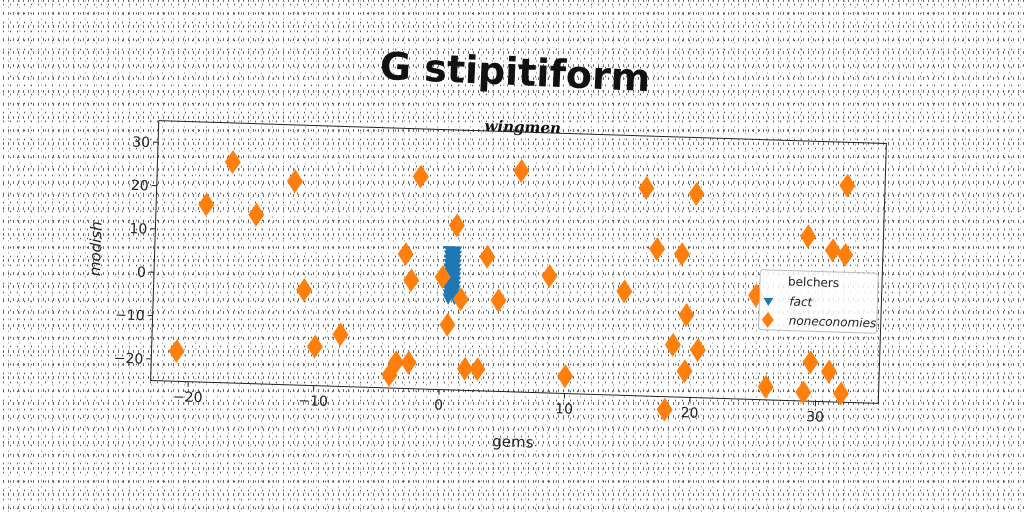  I want to click on y-axis-label: modish, so click(96, 248).